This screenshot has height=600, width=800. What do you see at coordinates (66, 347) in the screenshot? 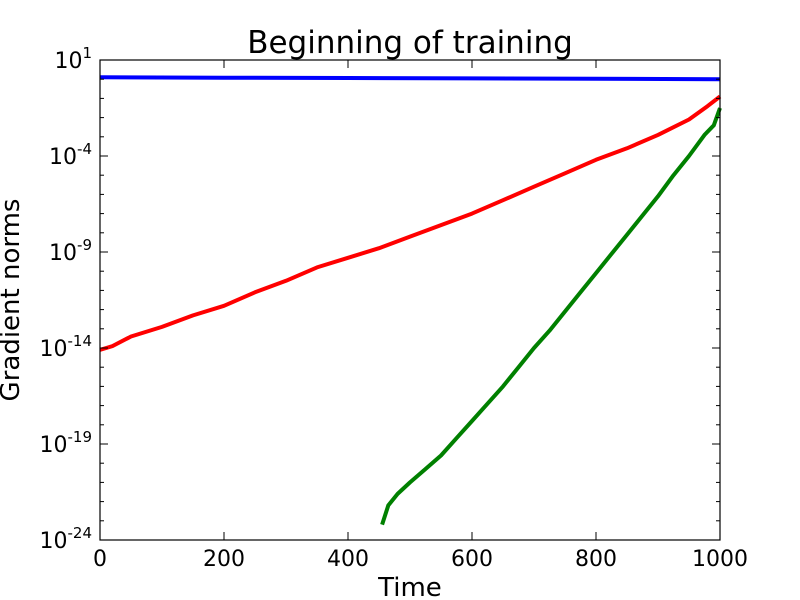
I see `y-tick-label: 10⁻¹⁴` at bounding box center [66, 347].